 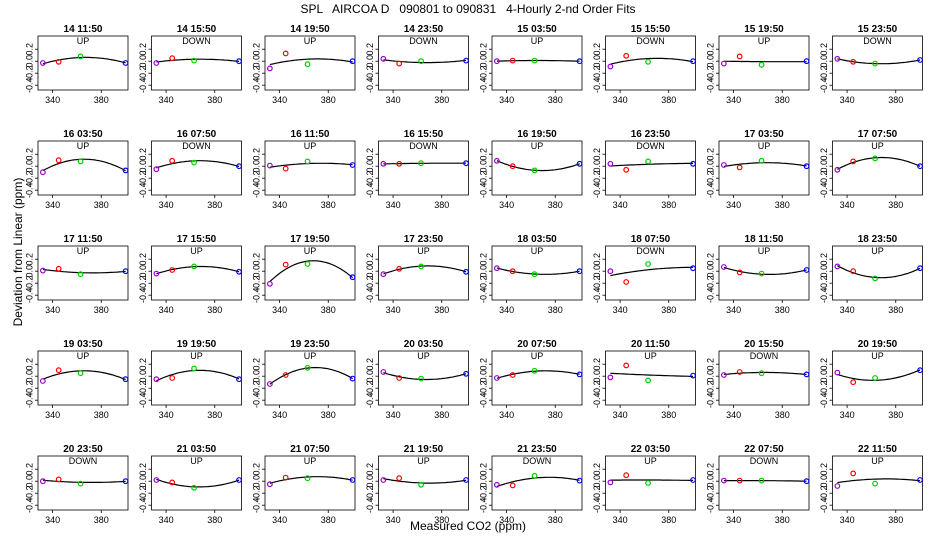 I want to click on panel-title: 16 19:50, so click(x=537, y=134).